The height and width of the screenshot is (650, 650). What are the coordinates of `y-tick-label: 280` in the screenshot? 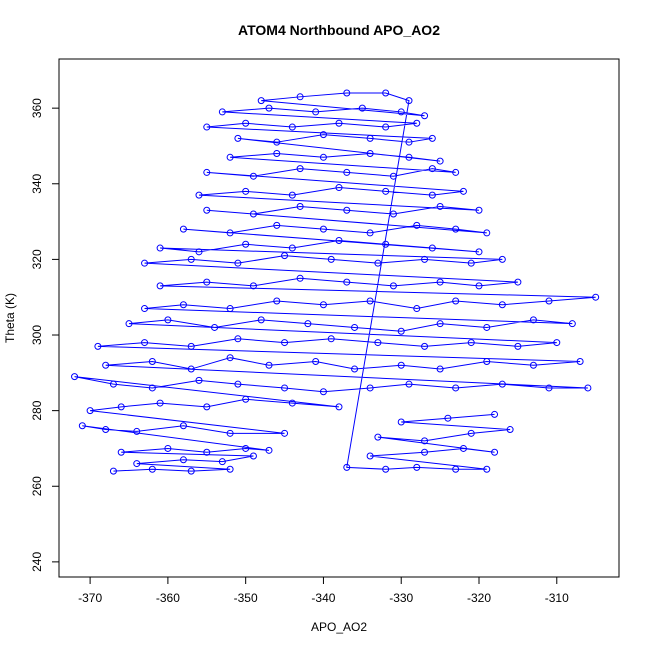 It's located at (37, 410).